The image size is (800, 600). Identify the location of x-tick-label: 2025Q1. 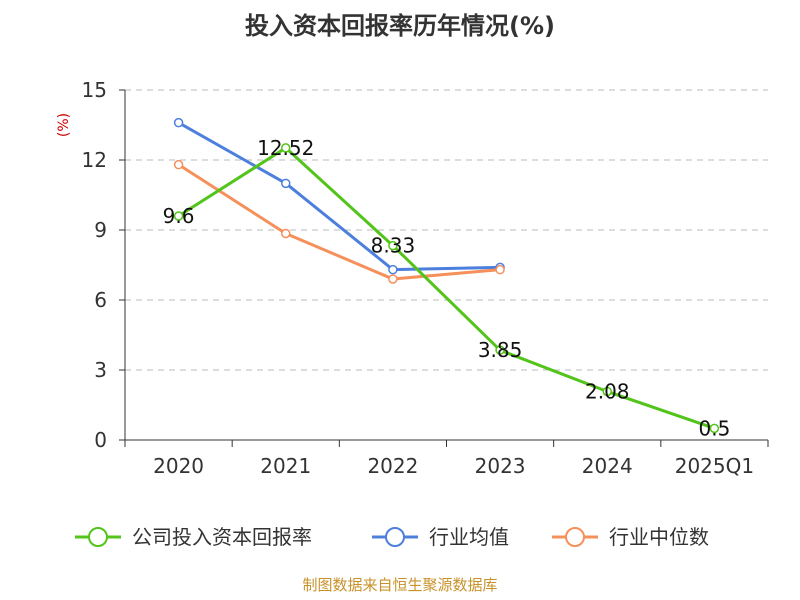
(714, 466).